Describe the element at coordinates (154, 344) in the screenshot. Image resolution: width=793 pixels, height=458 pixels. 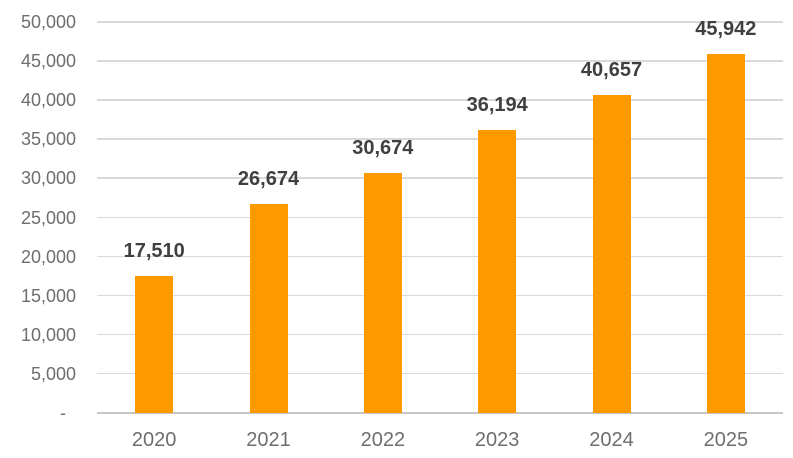
I see `bar-2020` at that location.